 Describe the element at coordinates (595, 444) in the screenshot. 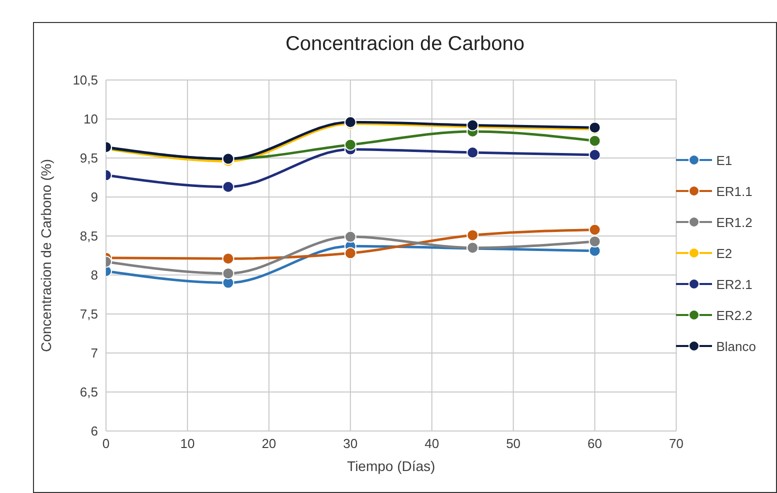

I see `x-tick-label: 60` at that location.